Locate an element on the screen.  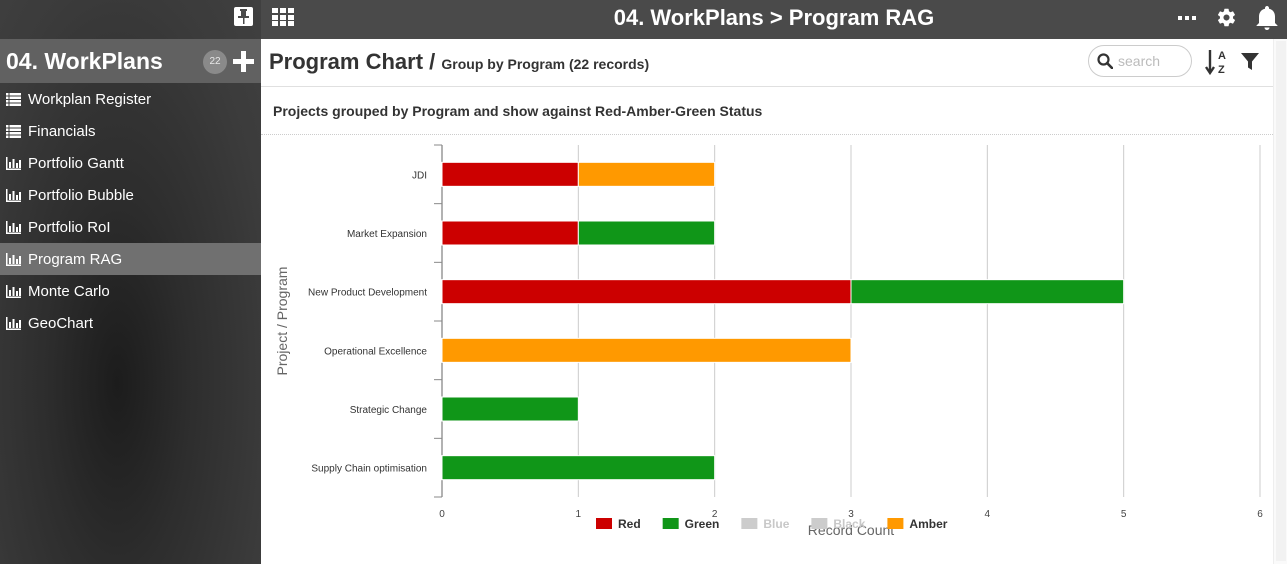
sidebar-item-label: Portfolio Bubble is located at coordinates (81, 195).